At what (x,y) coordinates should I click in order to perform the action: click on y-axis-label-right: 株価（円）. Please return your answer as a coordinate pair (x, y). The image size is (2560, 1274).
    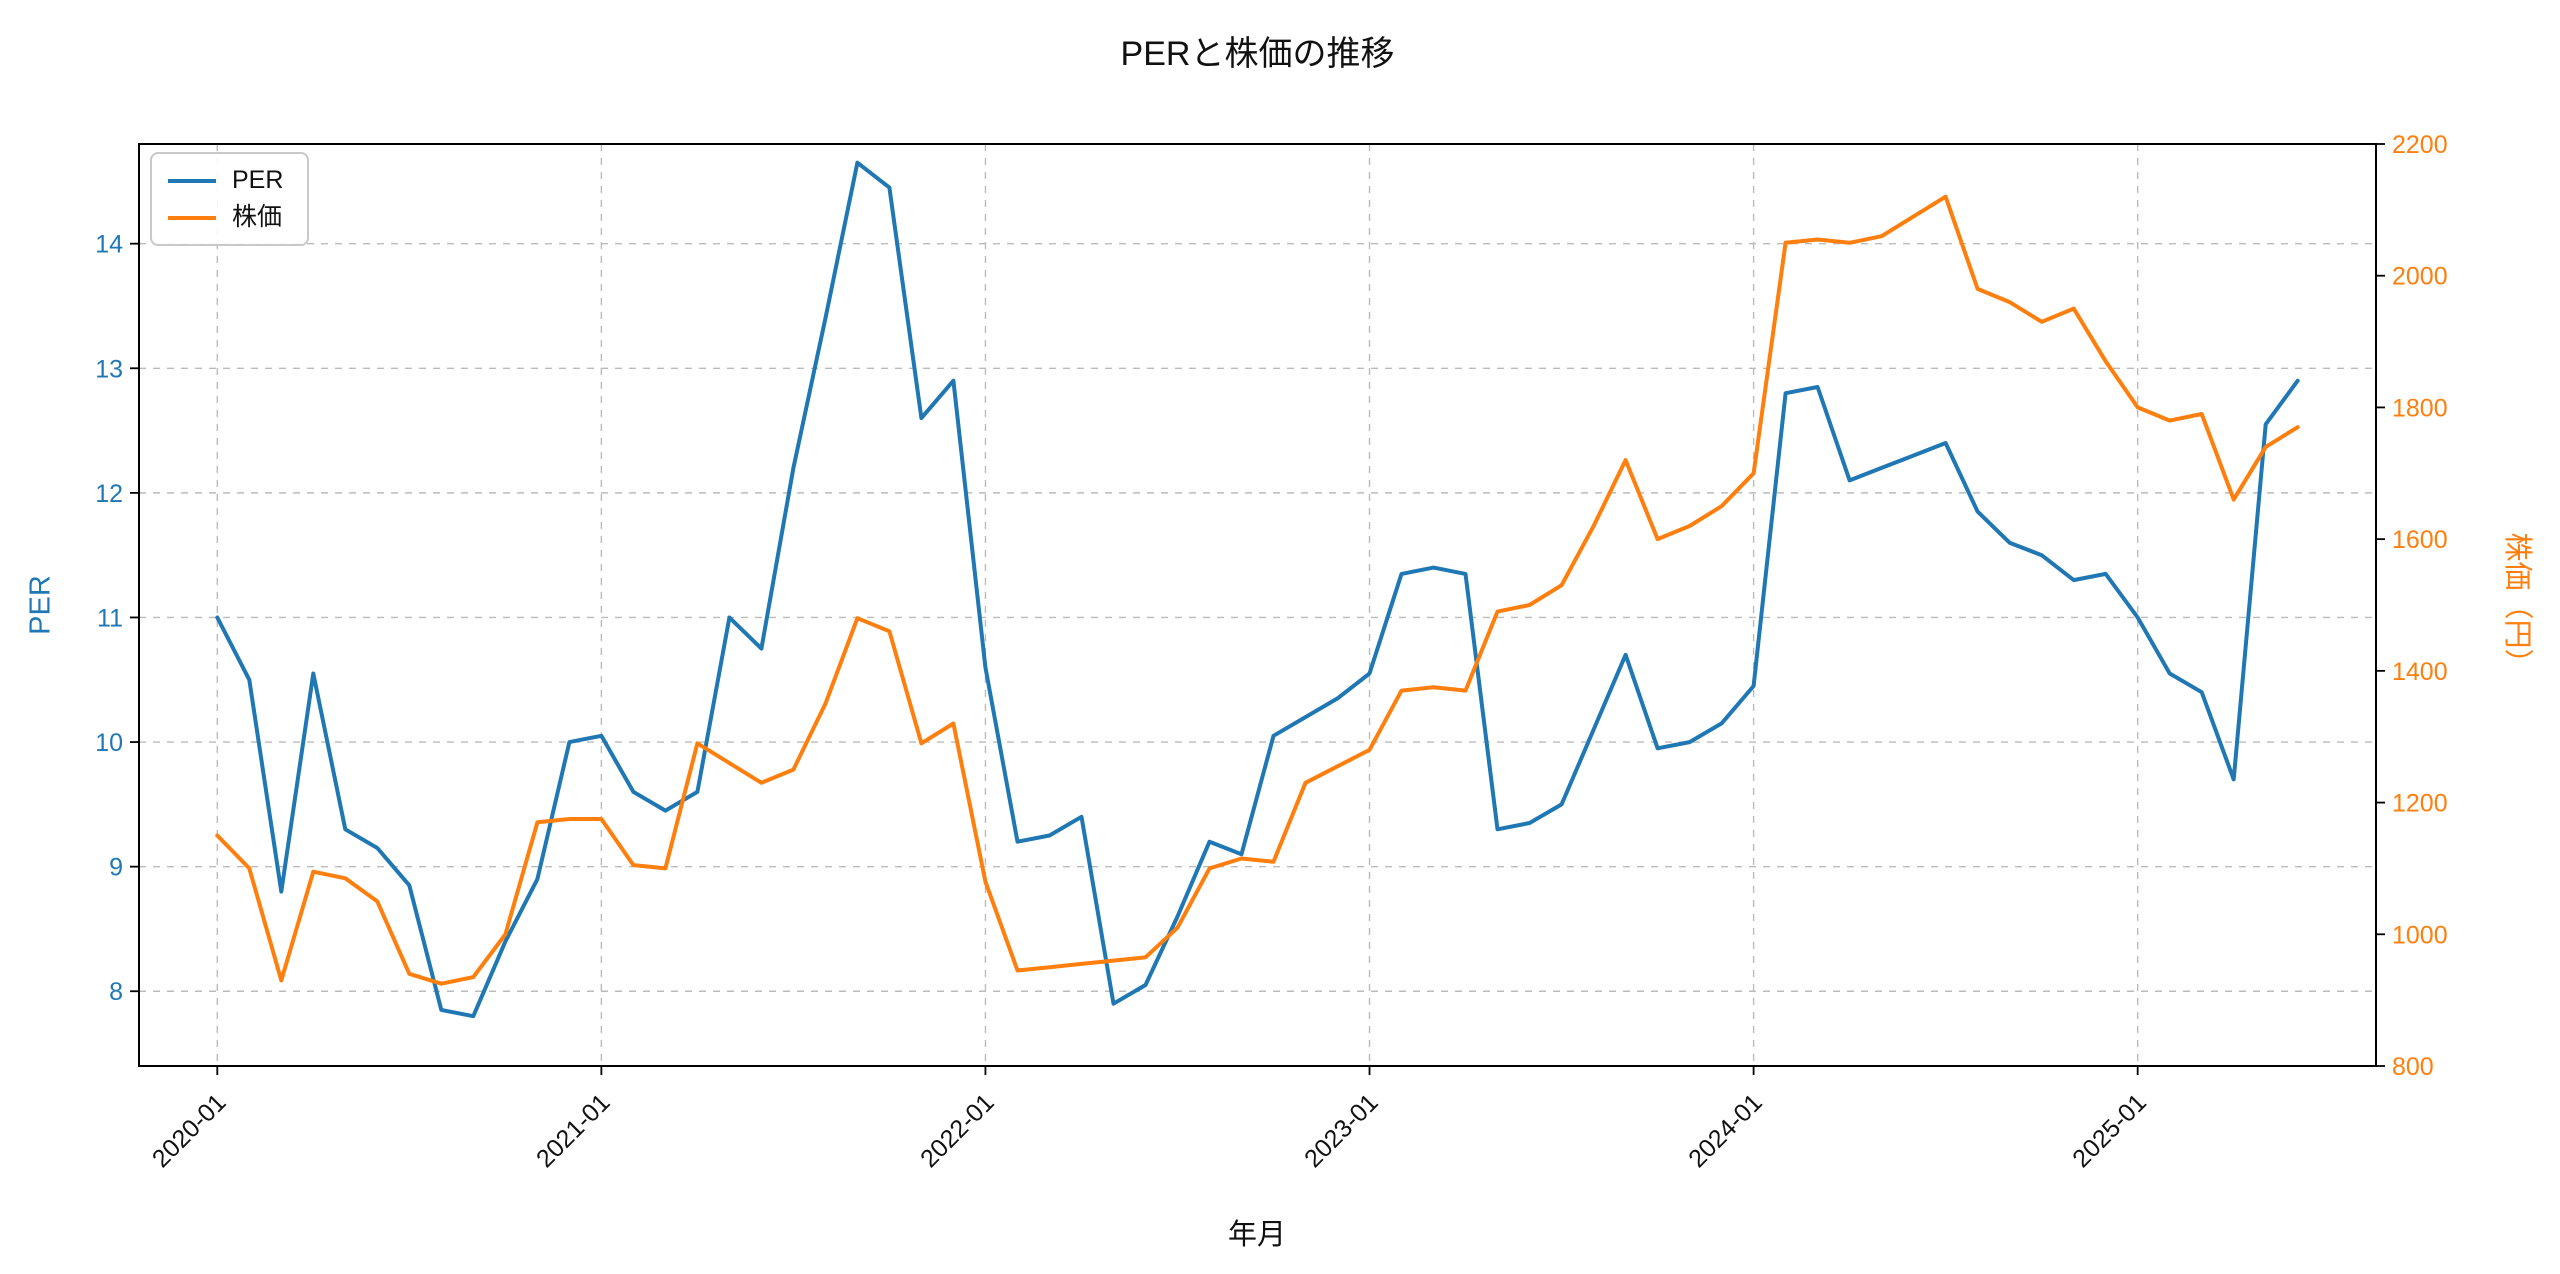
    Looking at the image, I should click on (2517, 605).